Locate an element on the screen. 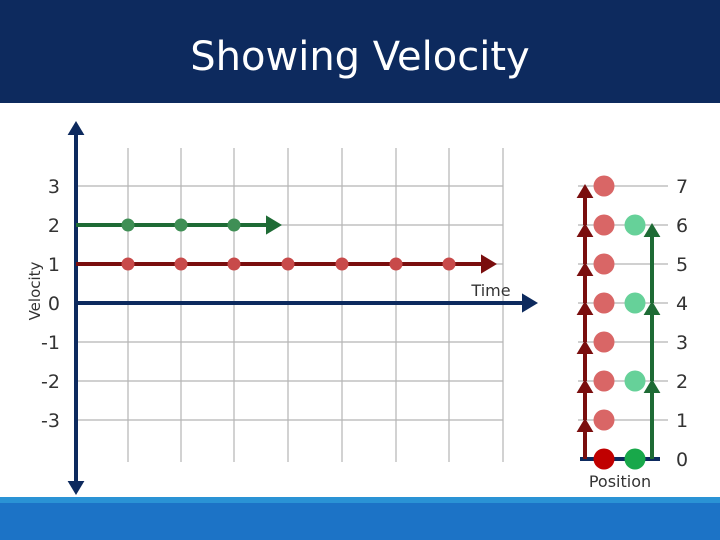 This screenshot has height=540, width=720. velocity-tick-label: -2 is located at coordinates (50, 382).